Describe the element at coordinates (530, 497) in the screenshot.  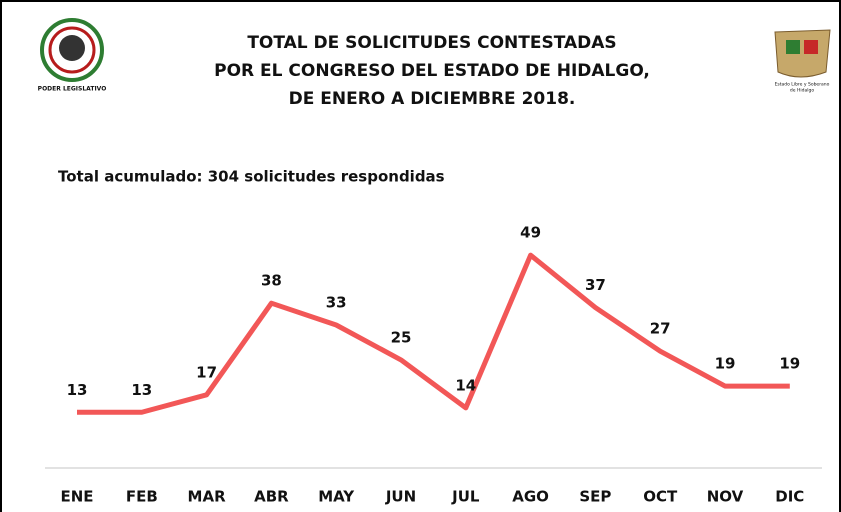
I see `x-tick-label: AGO` at that location.